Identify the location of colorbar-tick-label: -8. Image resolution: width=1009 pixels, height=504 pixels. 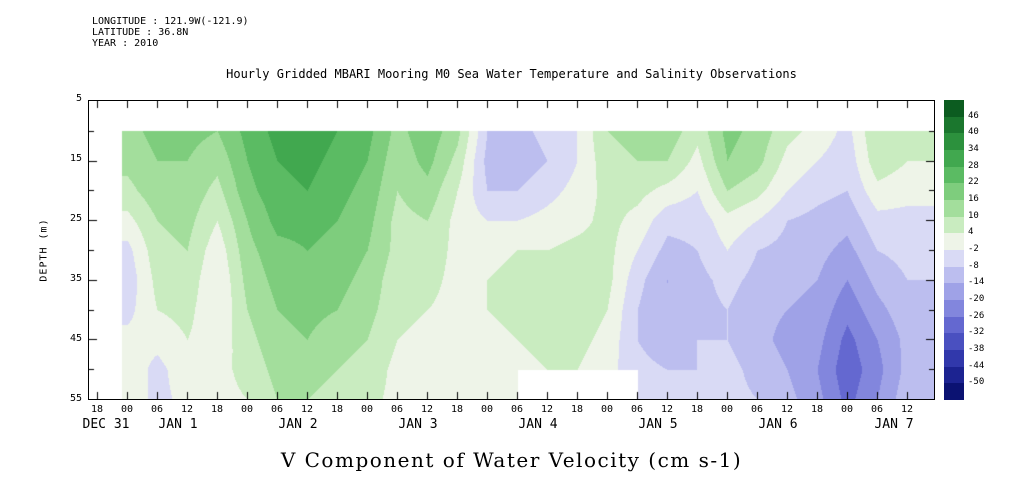
(973, 265).